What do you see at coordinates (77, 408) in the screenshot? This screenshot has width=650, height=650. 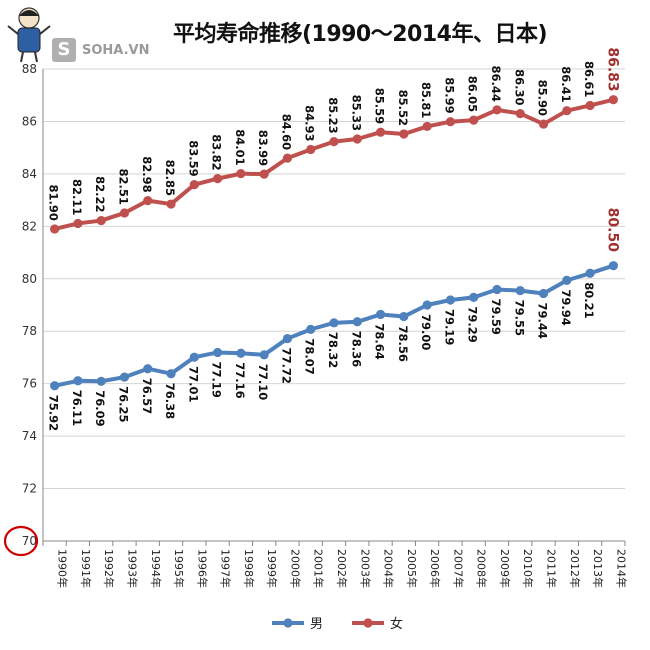 I see `data-label: 76.11` at bounding box center [77, 408].